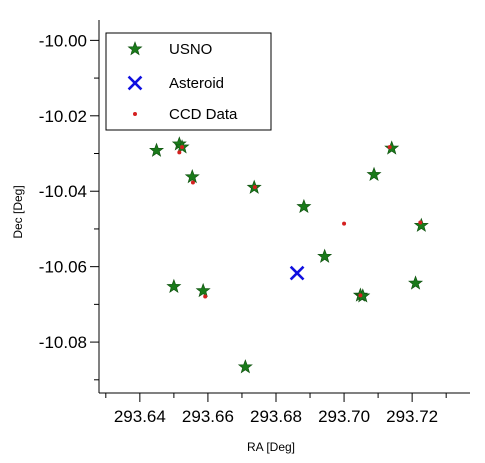  I want to click on x-tick-label: 293.72, so click(412, 416).